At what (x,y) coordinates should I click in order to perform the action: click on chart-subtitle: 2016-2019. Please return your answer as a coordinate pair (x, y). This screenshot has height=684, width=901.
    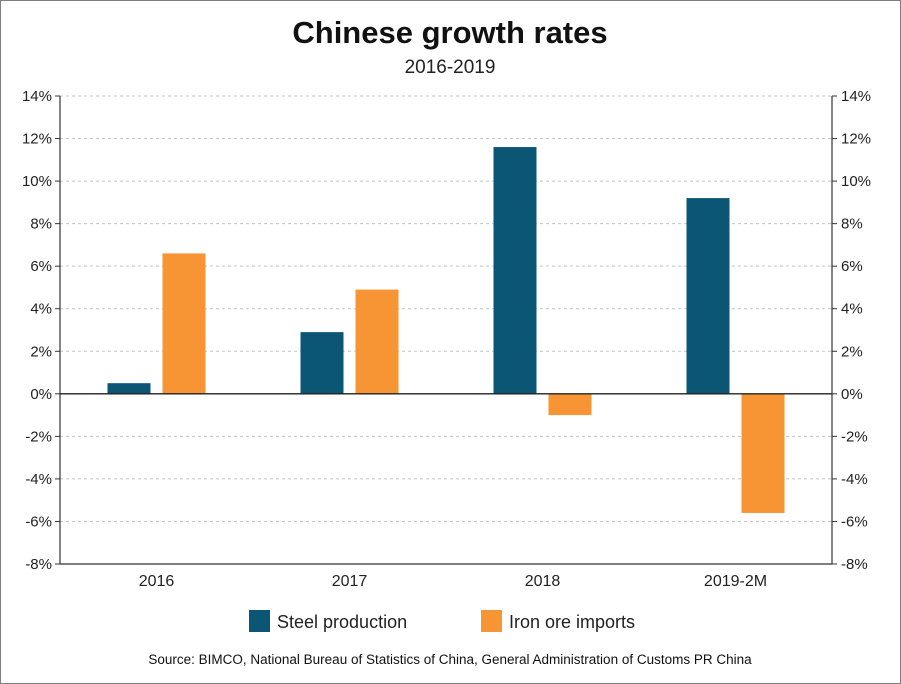
    Looking at the image, I should click on (450, 67).